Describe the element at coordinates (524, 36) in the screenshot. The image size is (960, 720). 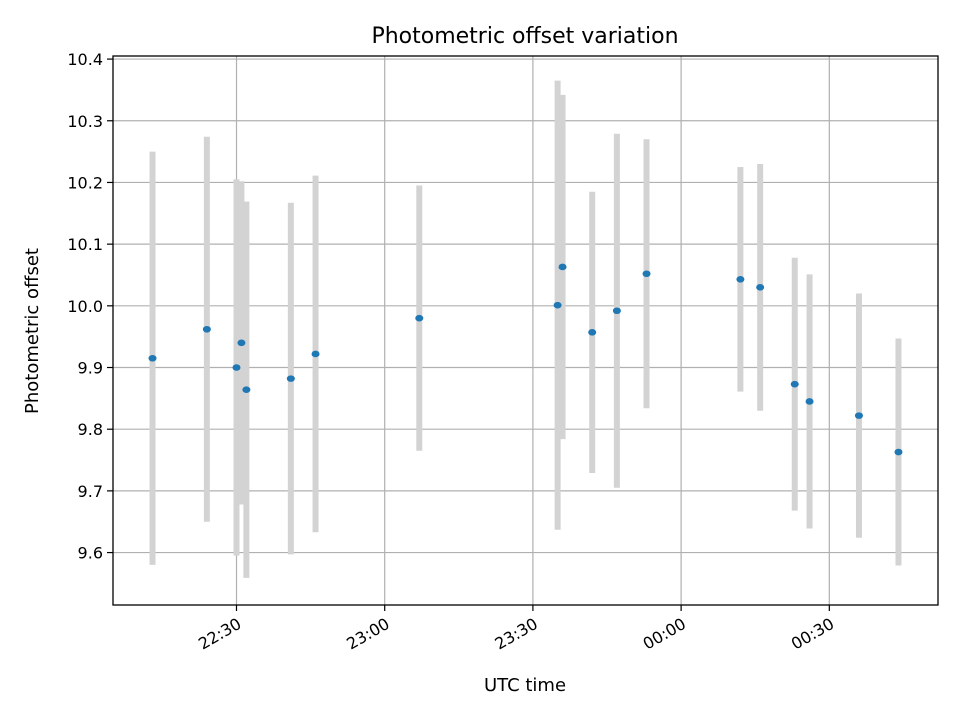
I see `chart-title: Photometric offset variation` at that location.